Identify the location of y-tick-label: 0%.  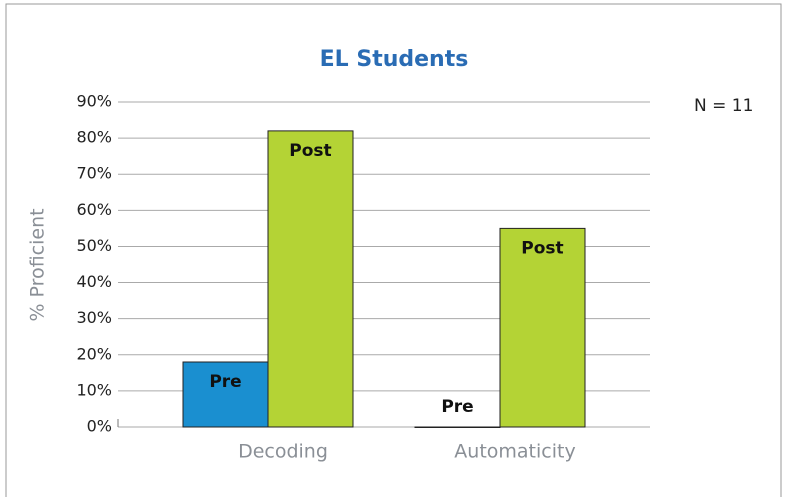
(99, 426).